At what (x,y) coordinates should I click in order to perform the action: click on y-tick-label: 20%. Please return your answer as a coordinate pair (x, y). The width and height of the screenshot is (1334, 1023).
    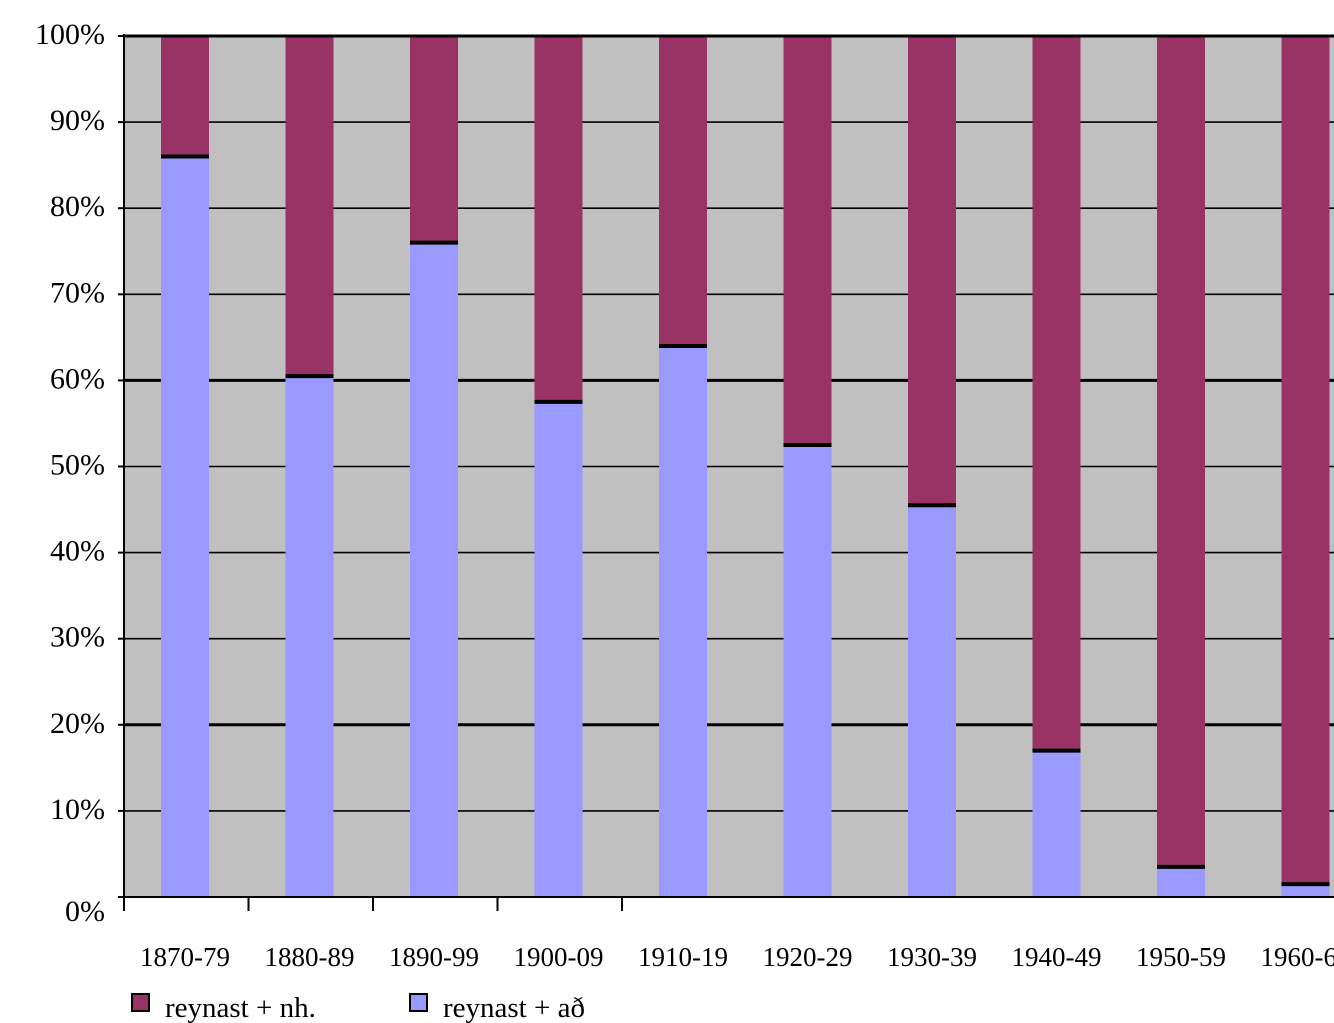
    Looking at the image, I should click on (77, 723).